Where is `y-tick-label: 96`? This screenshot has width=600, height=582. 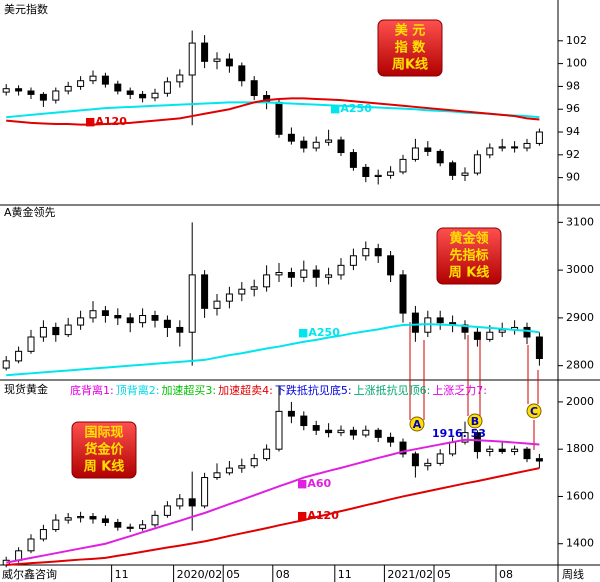 y-tick-label: 96 is located at coordinates (573, 108).